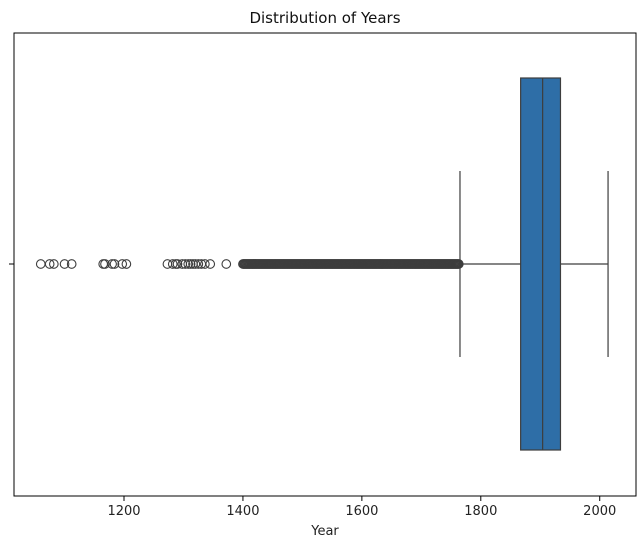  What do you see at coordinates (541, 264) in the screenshot?
I see `iqr-box` at bounding box center [541, 264].